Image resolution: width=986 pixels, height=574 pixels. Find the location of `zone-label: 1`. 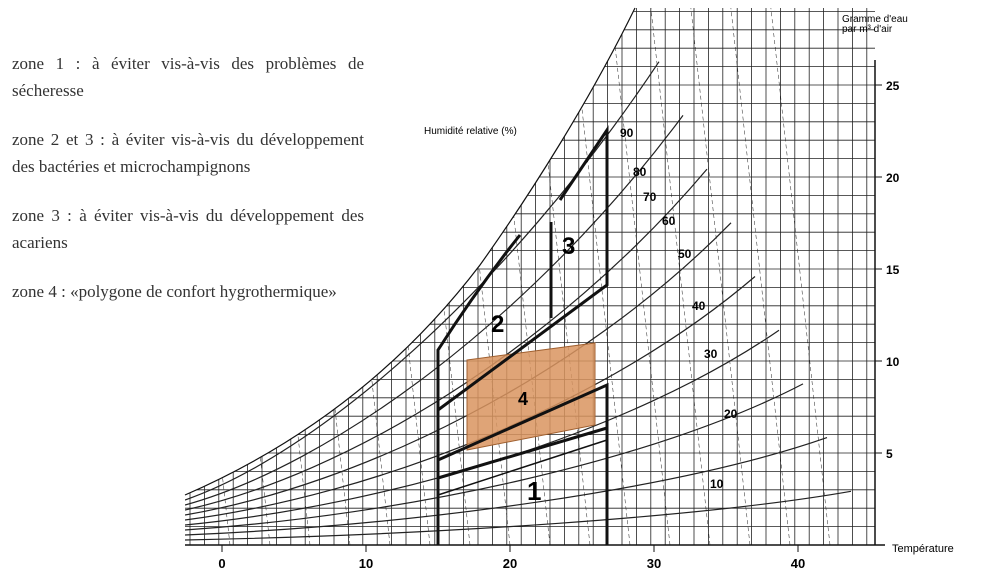

zone-label: 1 is located at coordinates (534, 491).